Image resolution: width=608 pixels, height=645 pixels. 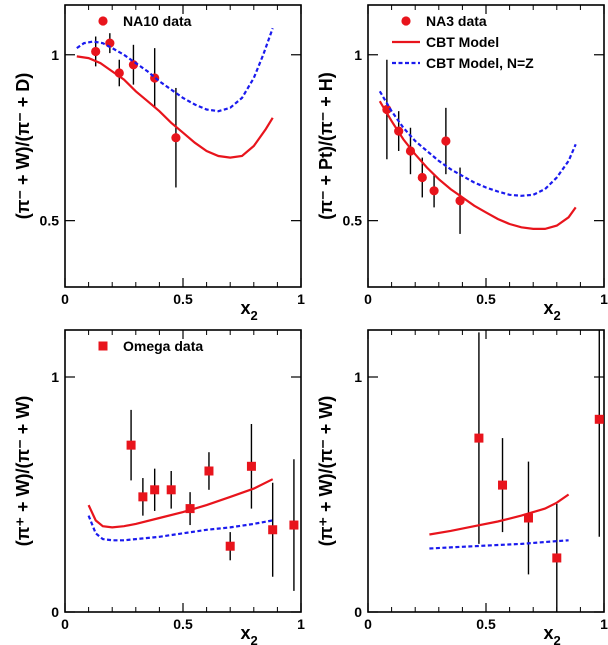 What do you see at coordinates (456, 21) in the screenshot?
I see `legend-label: NA3 data` at bounding box center [456, 21].